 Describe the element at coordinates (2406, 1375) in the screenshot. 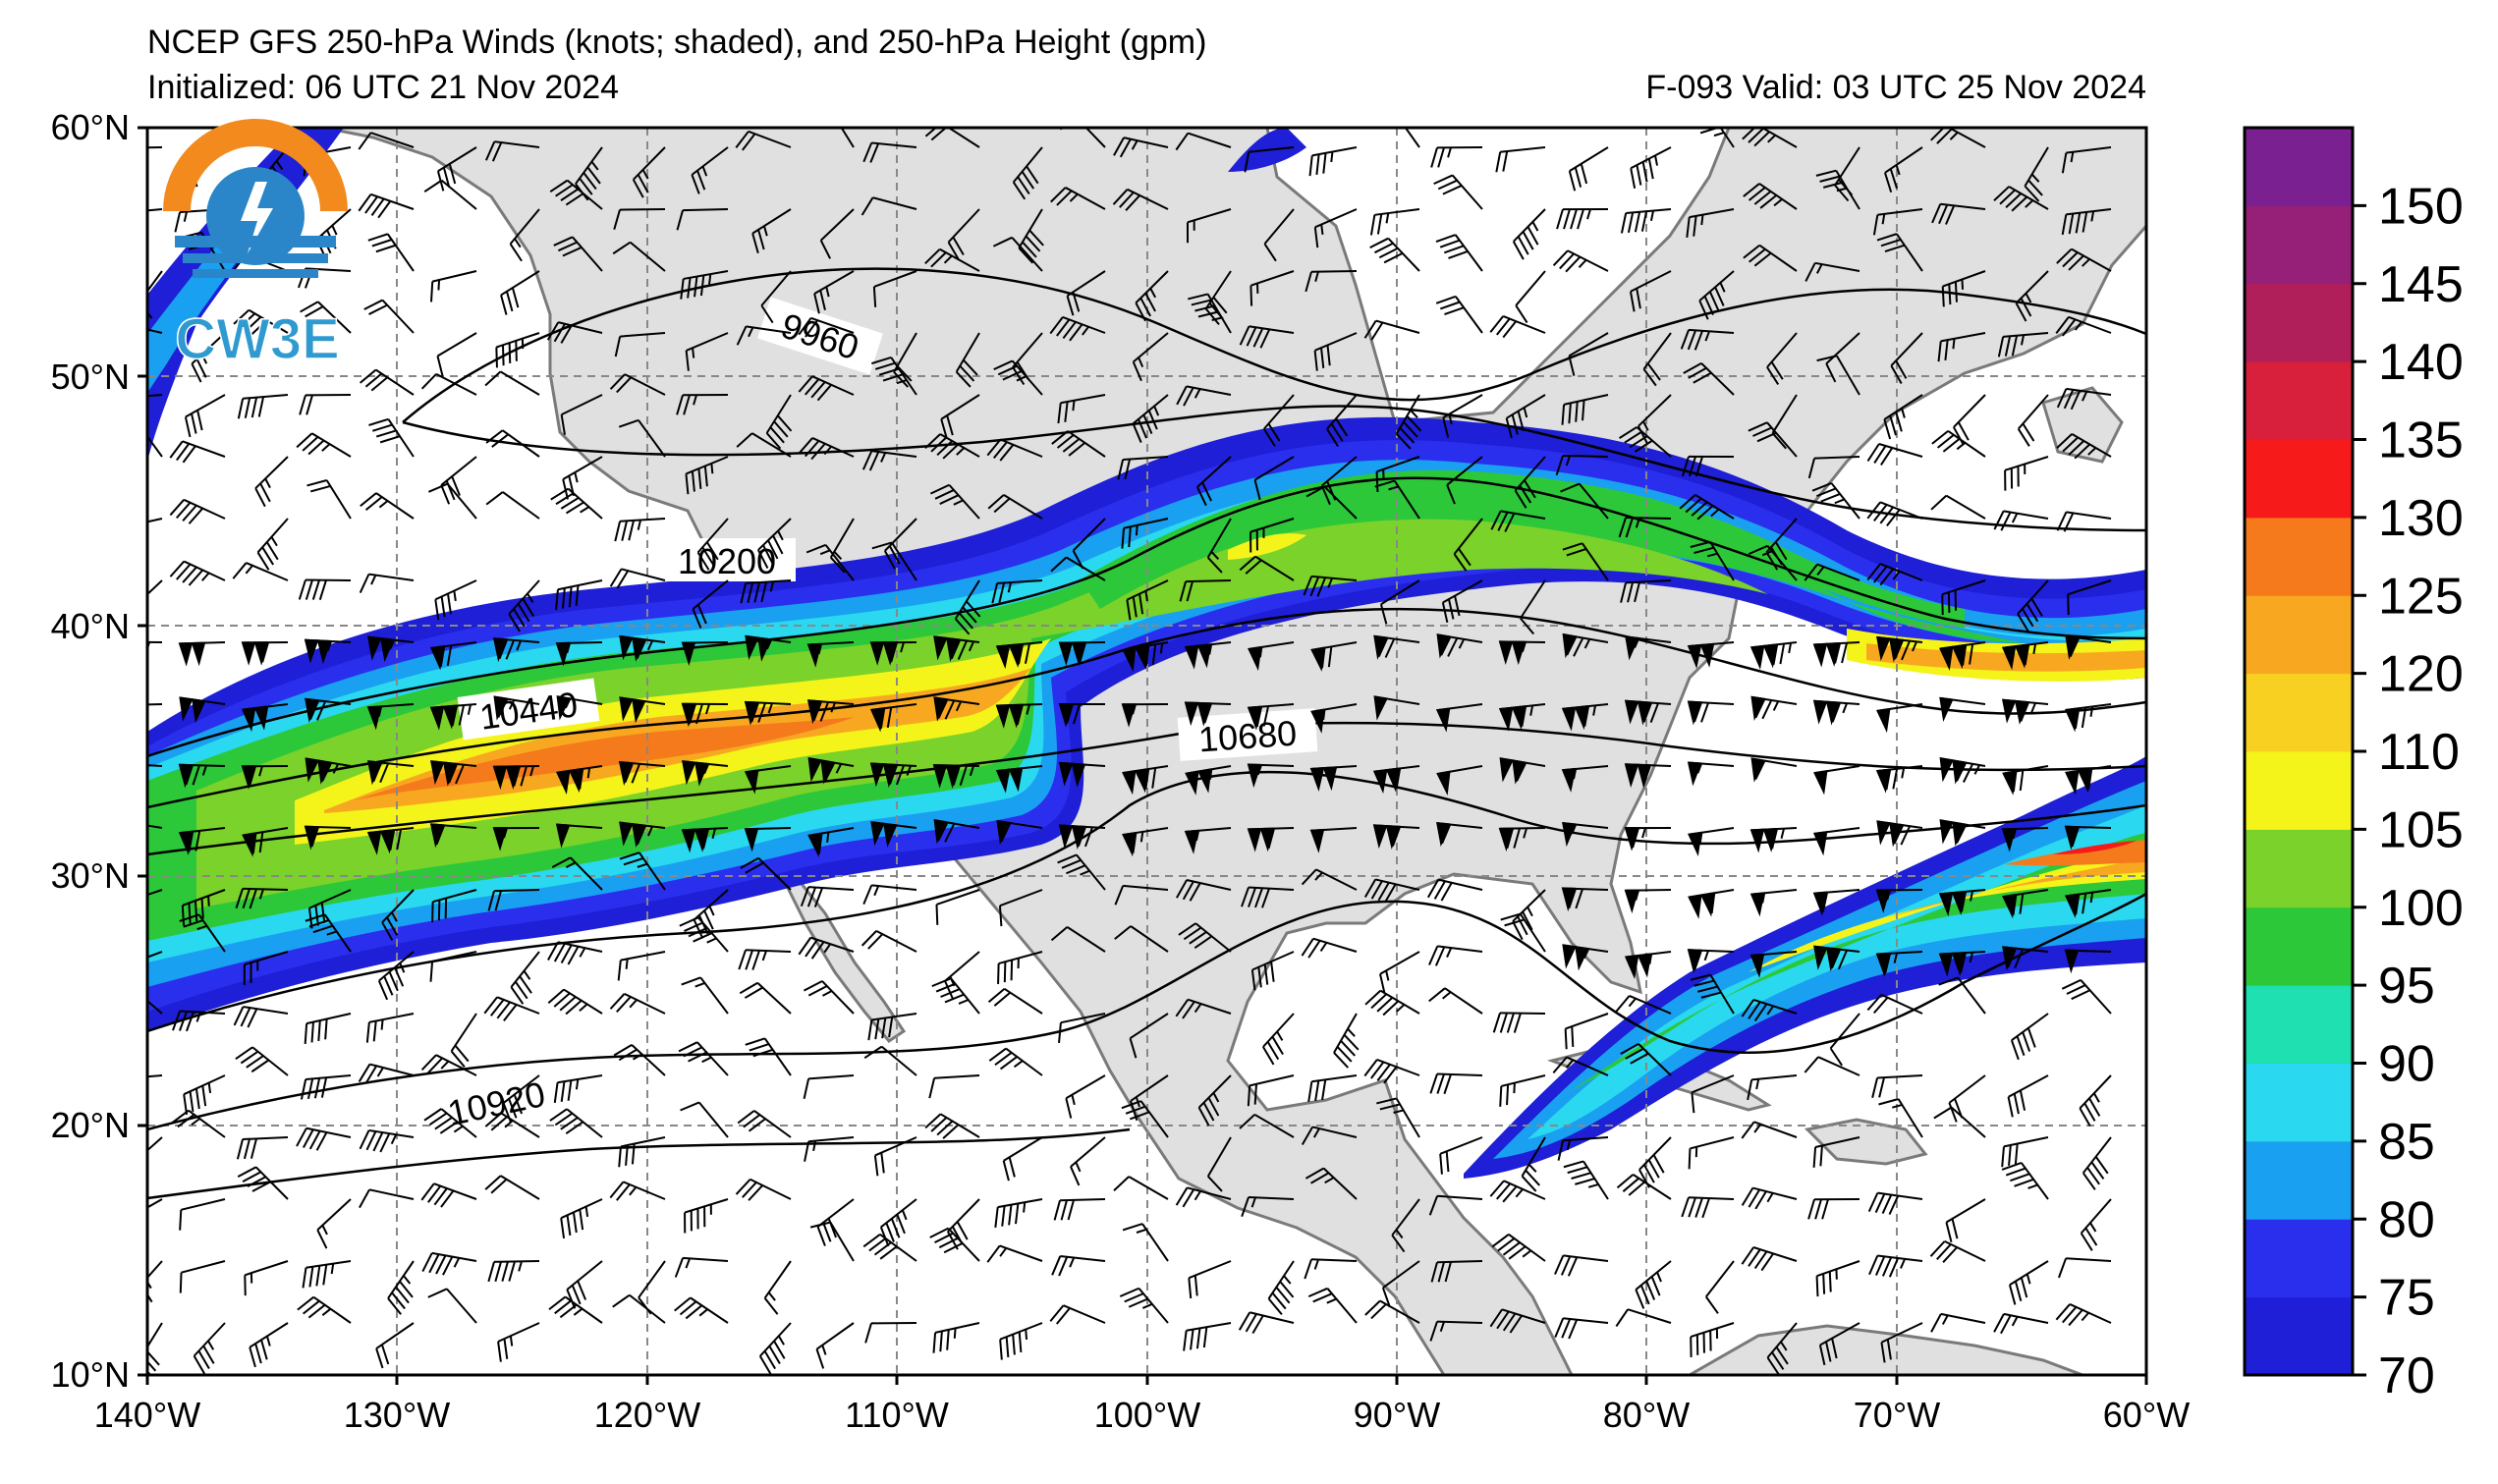

I see `colorbar-tick-label: 70` at that location.